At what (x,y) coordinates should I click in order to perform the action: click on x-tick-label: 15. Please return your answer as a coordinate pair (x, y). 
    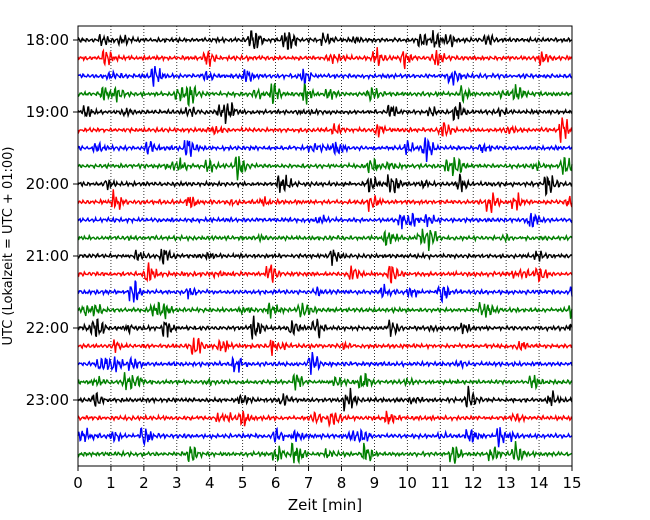
    Looking at the image, I should click on (571, 483).